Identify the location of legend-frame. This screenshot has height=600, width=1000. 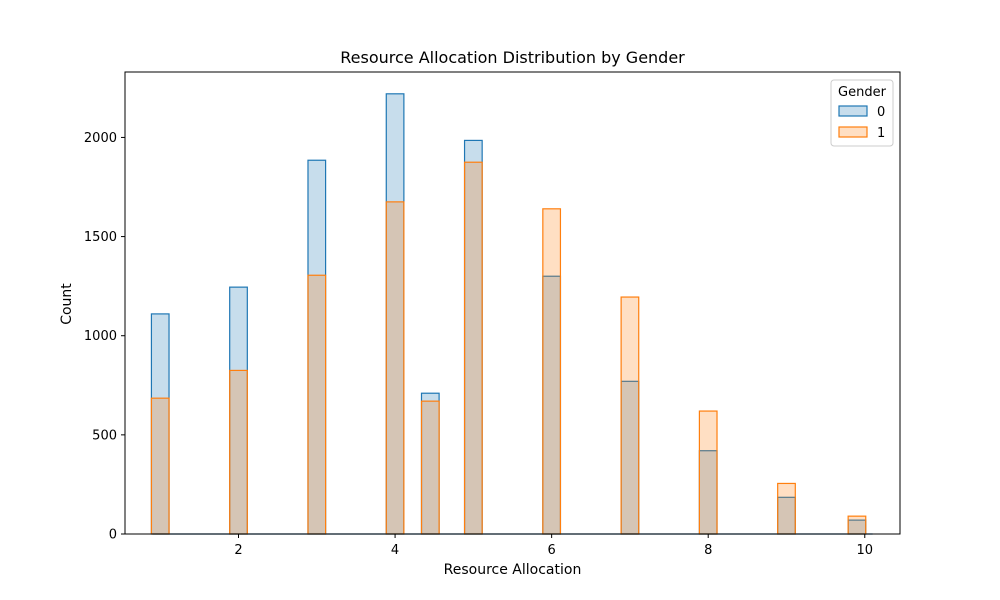
(862, 113).